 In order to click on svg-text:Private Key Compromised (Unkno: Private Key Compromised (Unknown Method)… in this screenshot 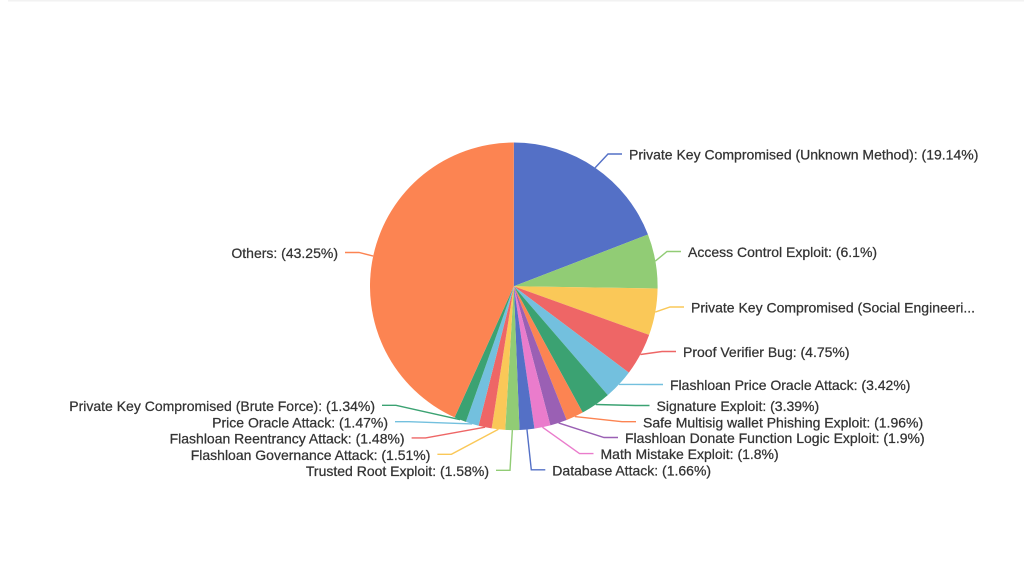, I will do `click(803, 155)`.